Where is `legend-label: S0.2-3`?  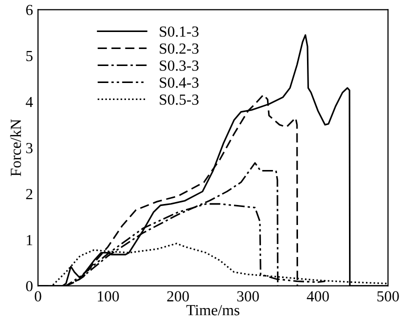
legend-label: S0.2-3 is located at coordinates (179, 48).